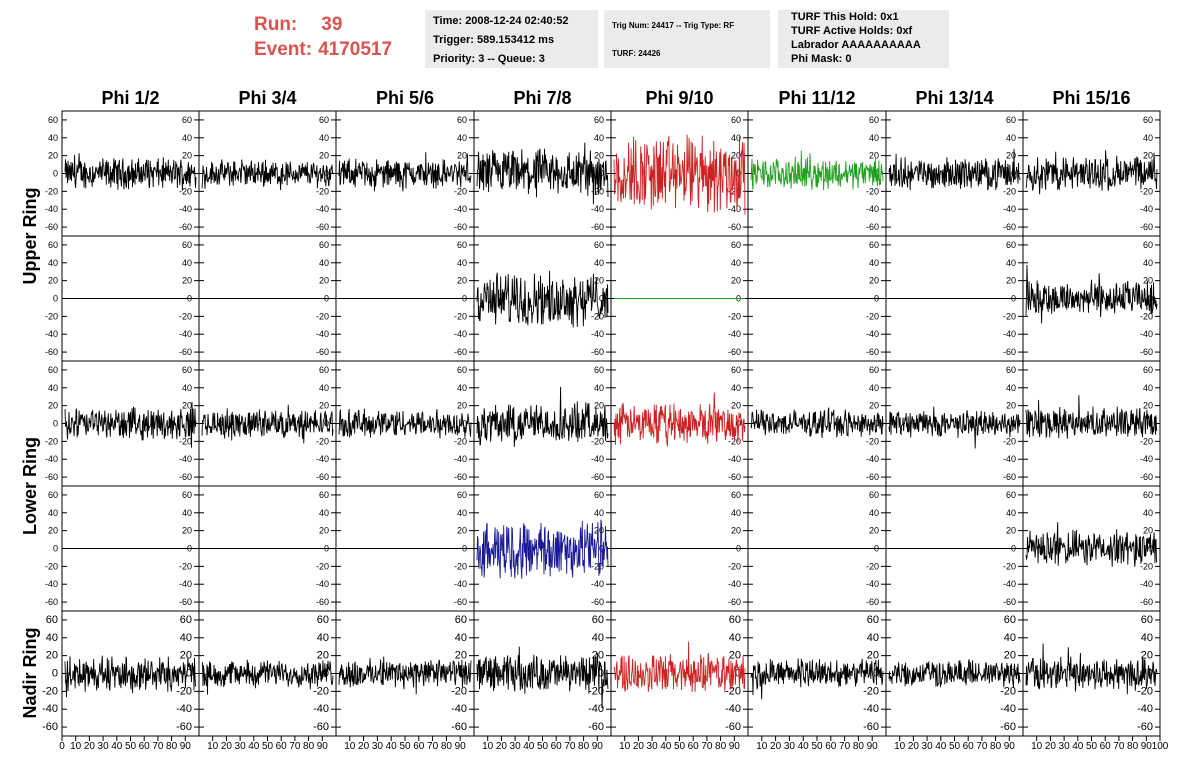  What do you see at coordinates (1119, 746) in the screenshot?
I see `x-tick-label: 70` at bounding box center [1119, 746].